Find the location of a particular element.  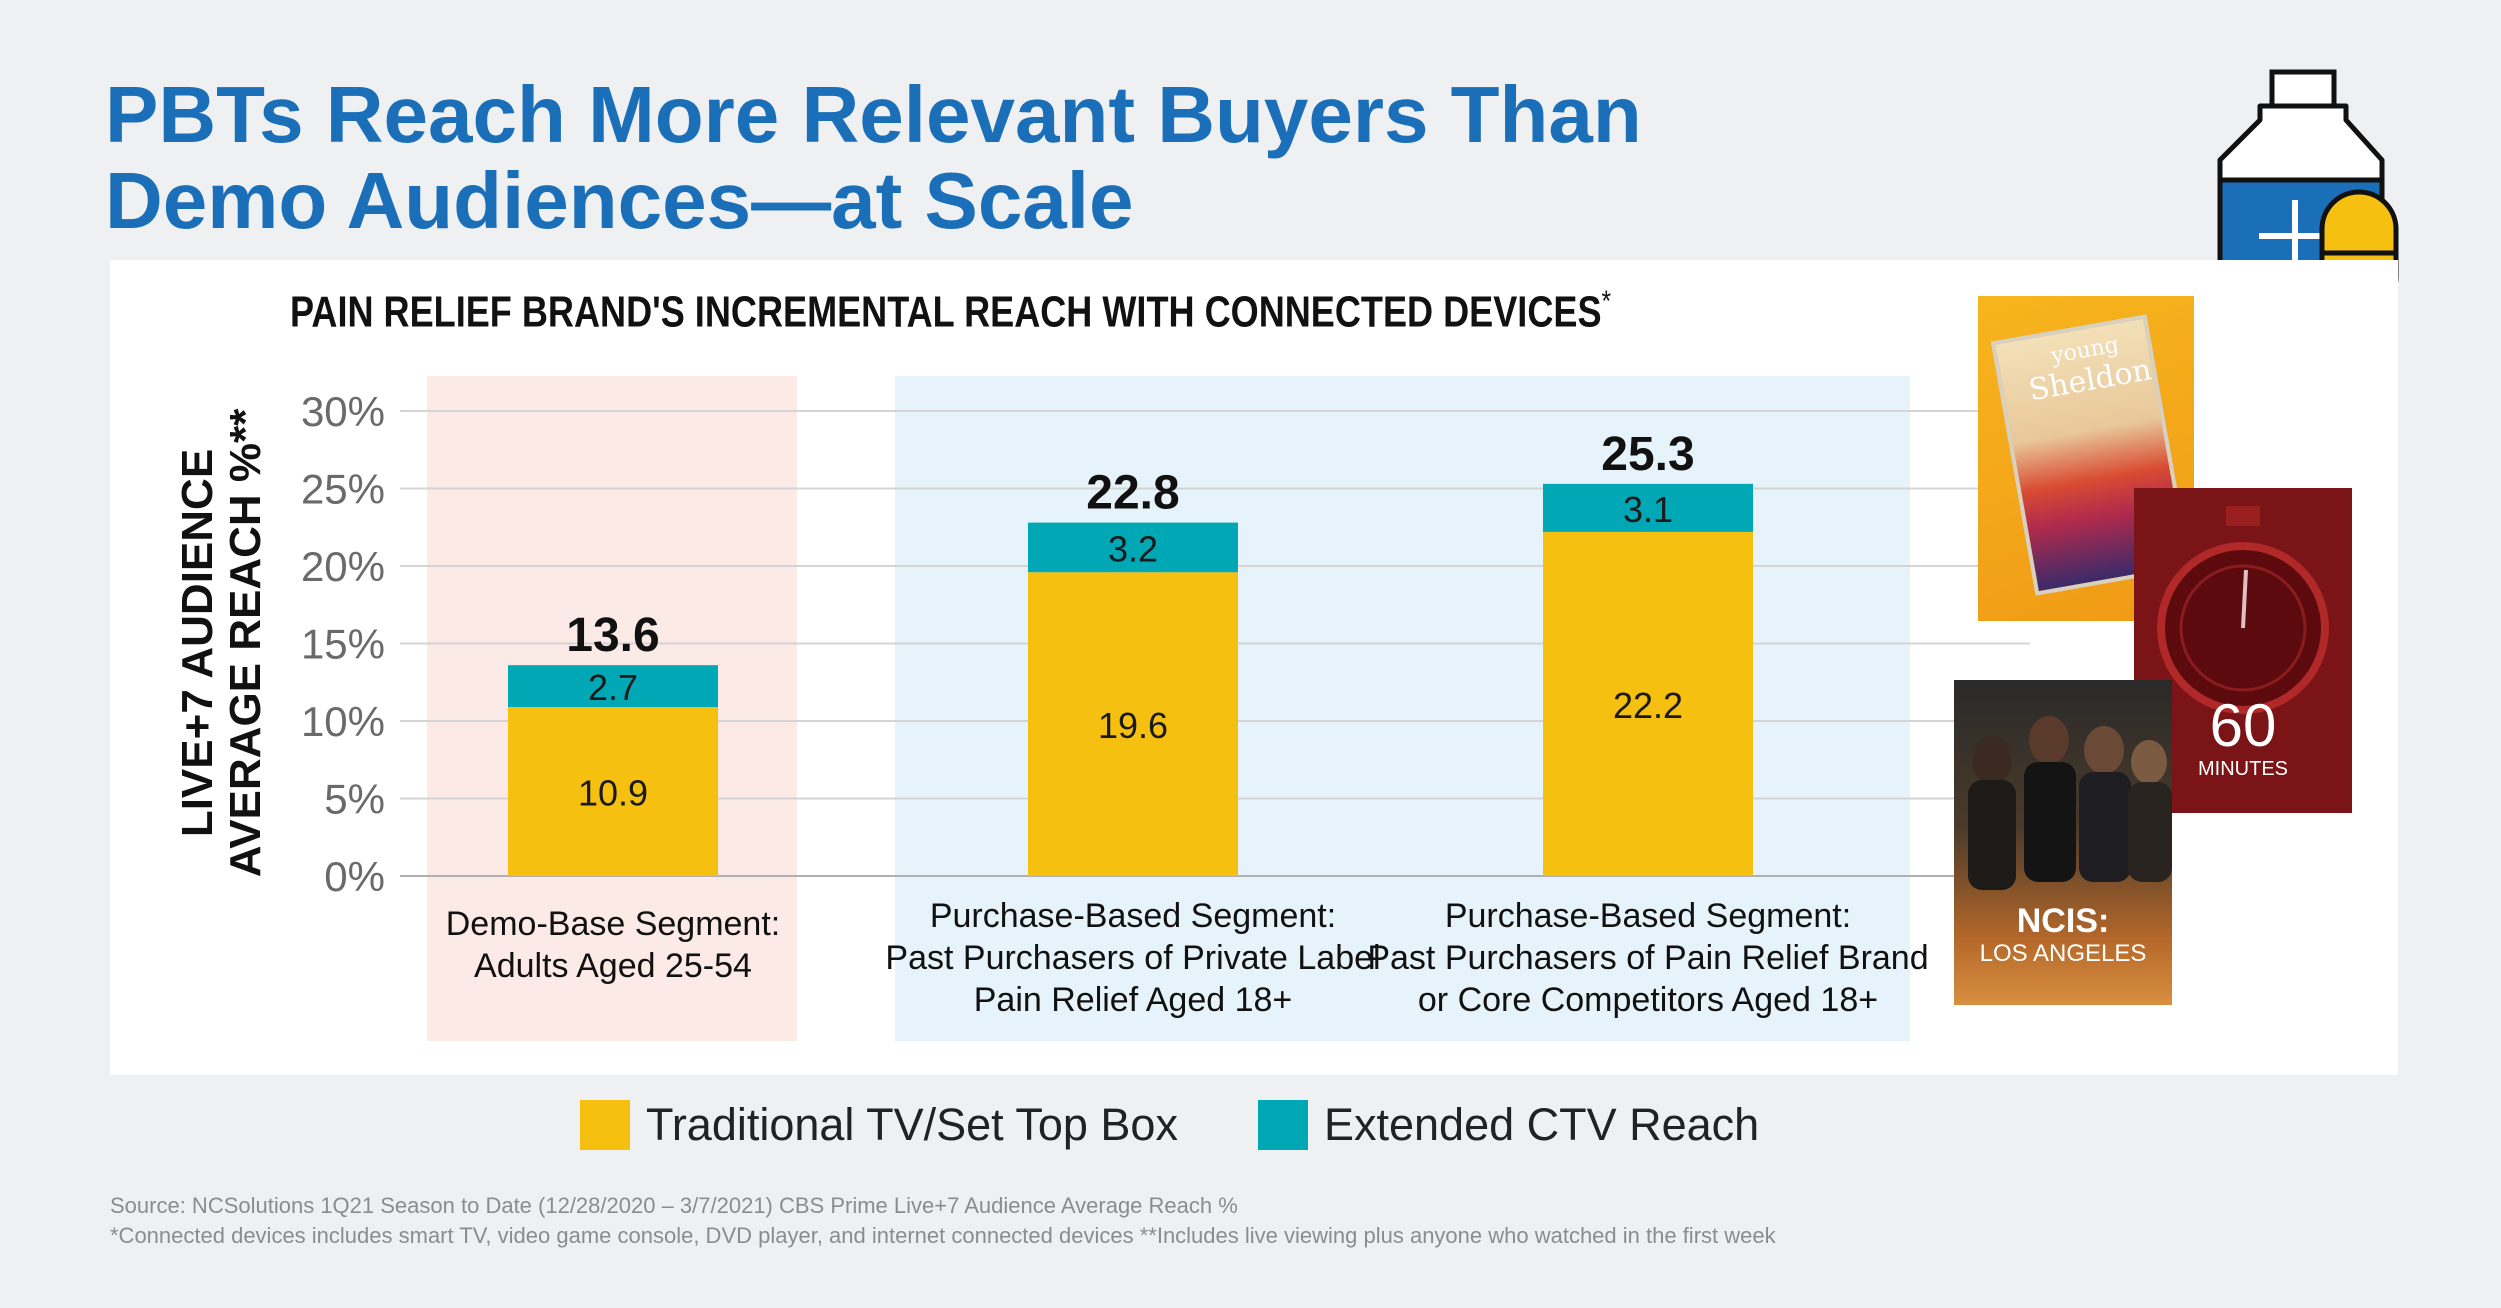

category-label: Past Purchasers of Private Label is located at coordinates (1132, 958).